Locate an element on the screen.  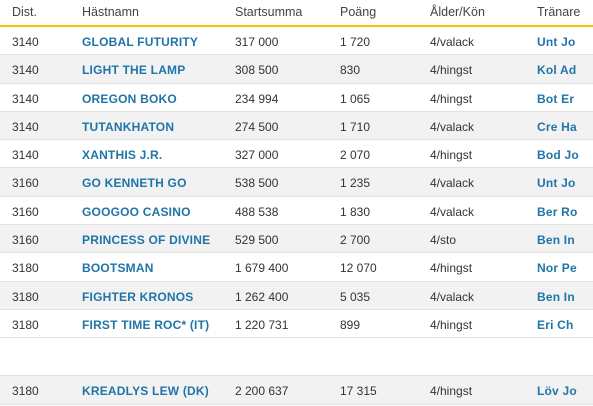
cell-sum: 1 679 400 is located at coordinates (262, 268).